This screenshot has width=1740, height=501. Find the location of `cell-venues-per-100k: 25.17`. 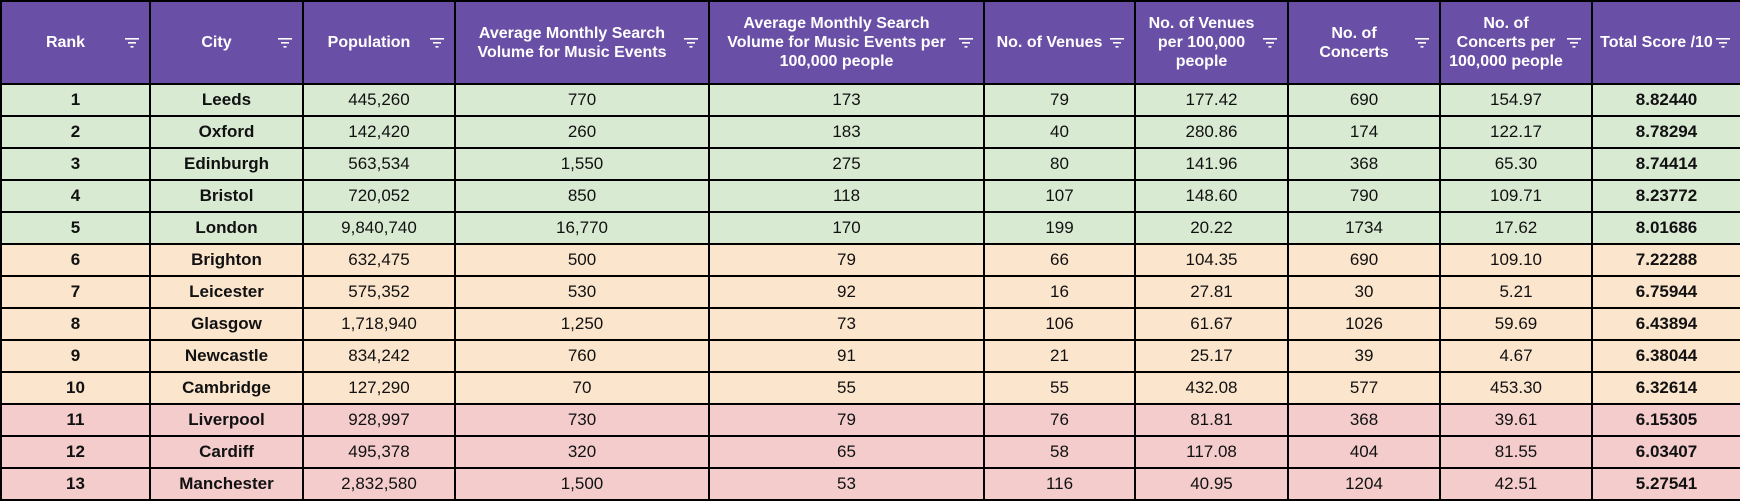

cell-venues-per-100k: 25.17 is located at coordinates (1211, 356).